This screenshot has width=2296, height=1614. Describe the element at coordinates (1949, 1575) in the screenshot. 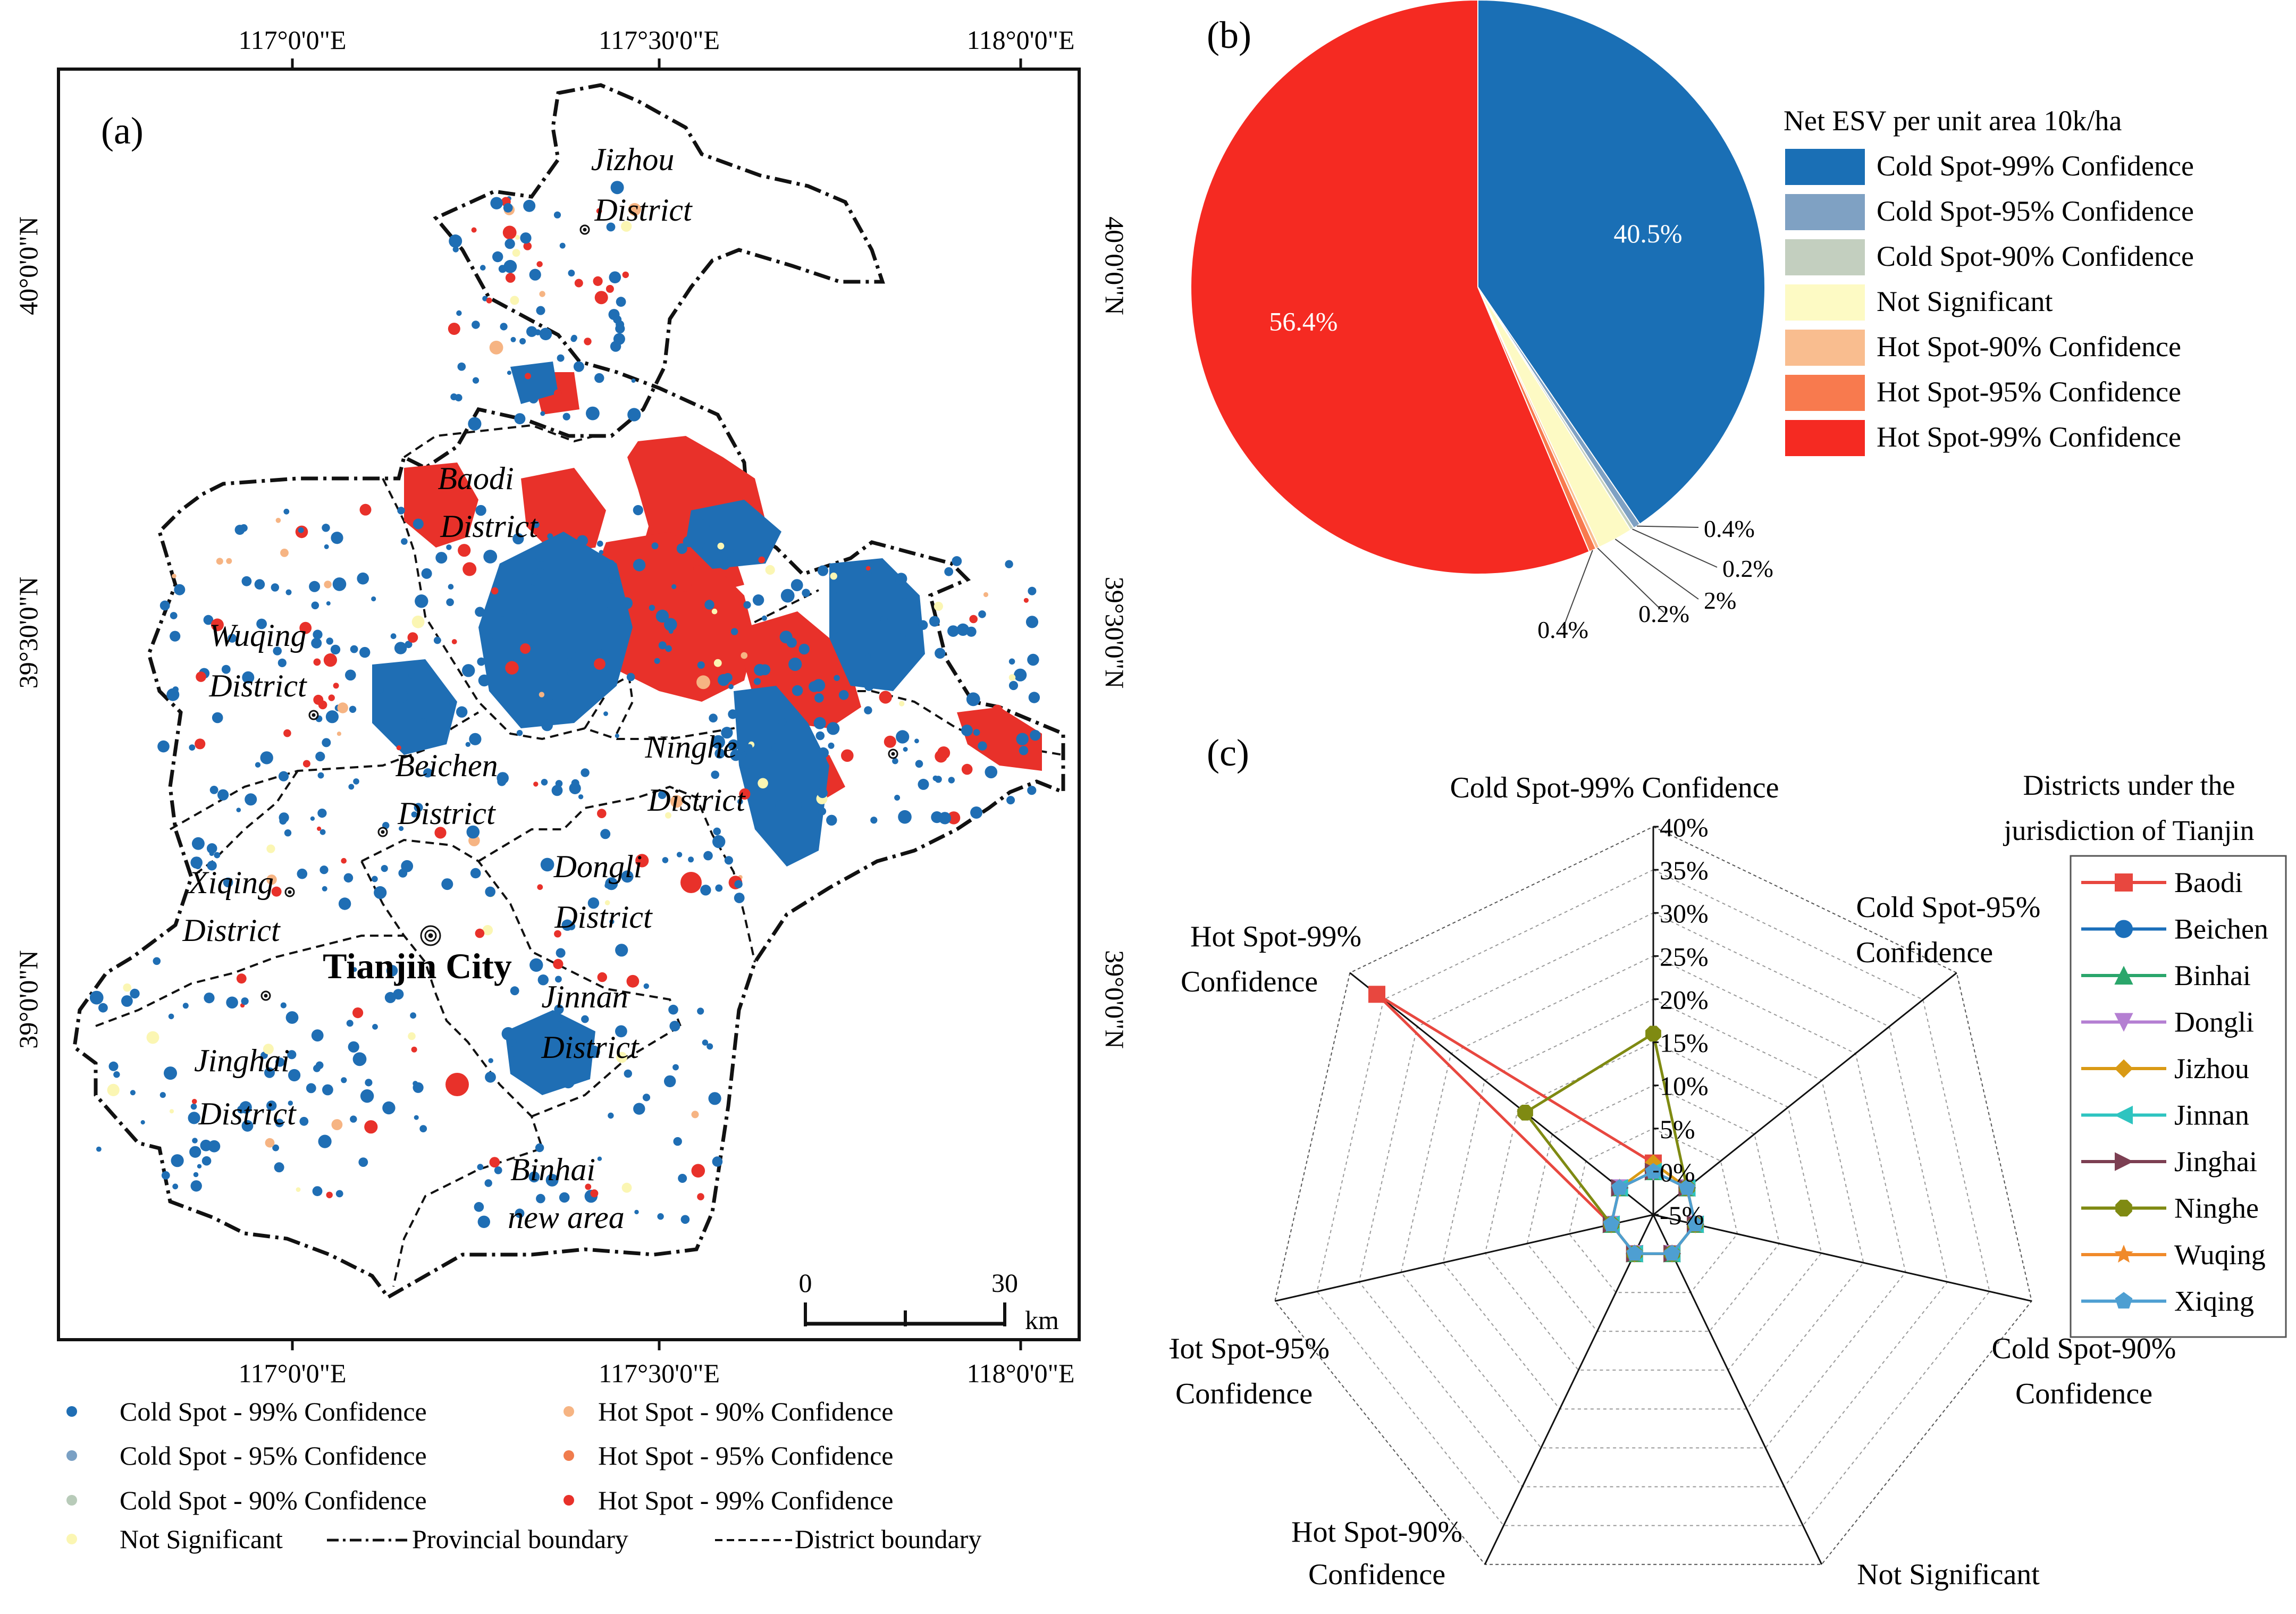

I see `radar-axis-label: Not Significant` at that location.